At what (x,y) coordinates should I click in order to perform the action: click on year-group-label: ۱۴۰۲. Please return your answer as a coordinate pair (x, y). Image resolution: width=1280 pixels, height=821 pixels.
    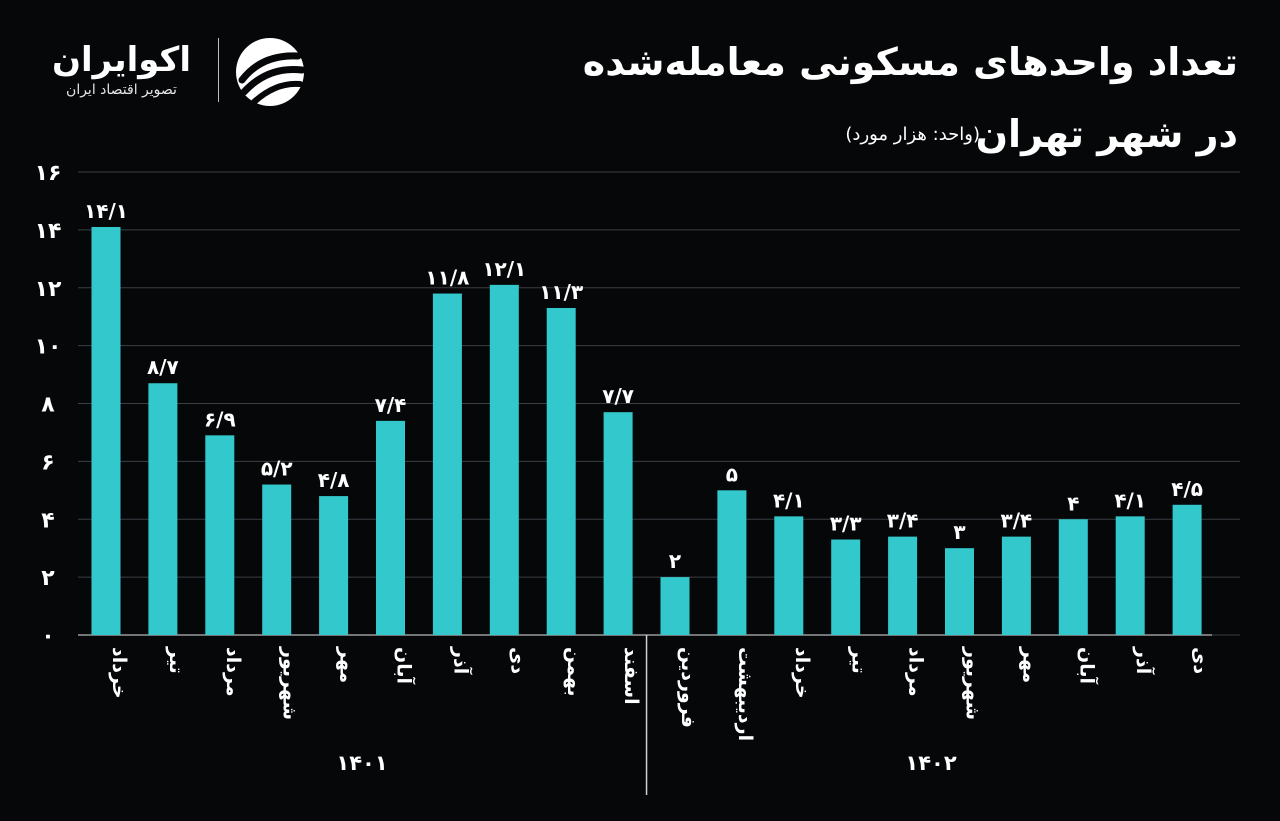
    Looking at the image, I should click on (930, 763).